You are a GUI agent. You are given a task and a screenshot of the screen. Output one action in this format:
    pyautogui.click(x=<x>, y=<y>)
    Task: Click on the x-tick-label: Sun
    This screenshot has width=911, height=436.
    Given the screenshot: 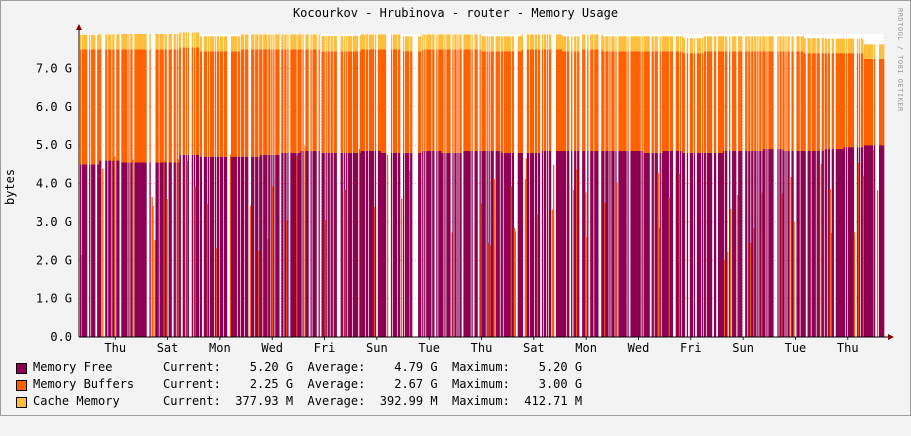 What is the action you would take?
    pyautogui.click(x=743, y=348)
    